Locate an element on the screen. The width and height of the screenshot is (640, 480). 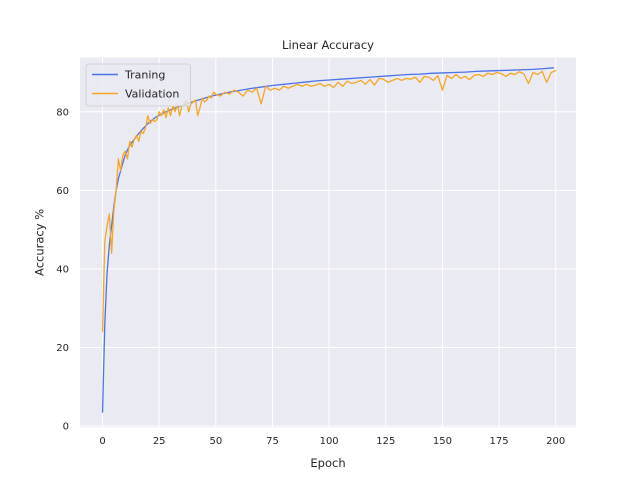
y-axis-label: Accuracy % is located at coordinates (40, 242).